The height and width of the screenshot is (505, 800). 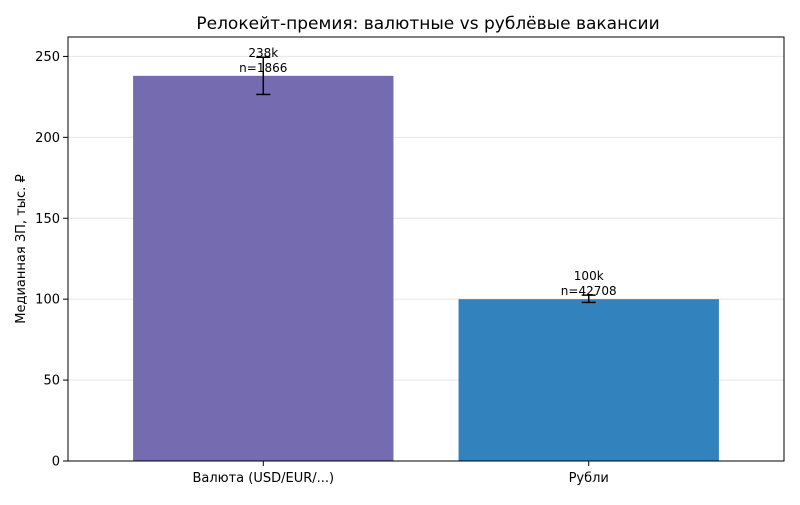 I want to click on data-label-count: n=42708, so click(x=589, y=291).